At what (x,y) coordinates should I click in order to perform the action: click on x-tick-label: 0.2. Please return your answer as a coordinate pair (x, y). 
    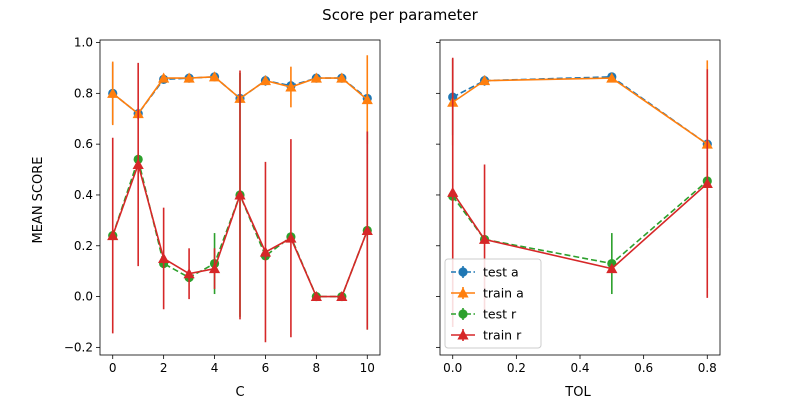
    Looking at the image, I should click on (516, 368).